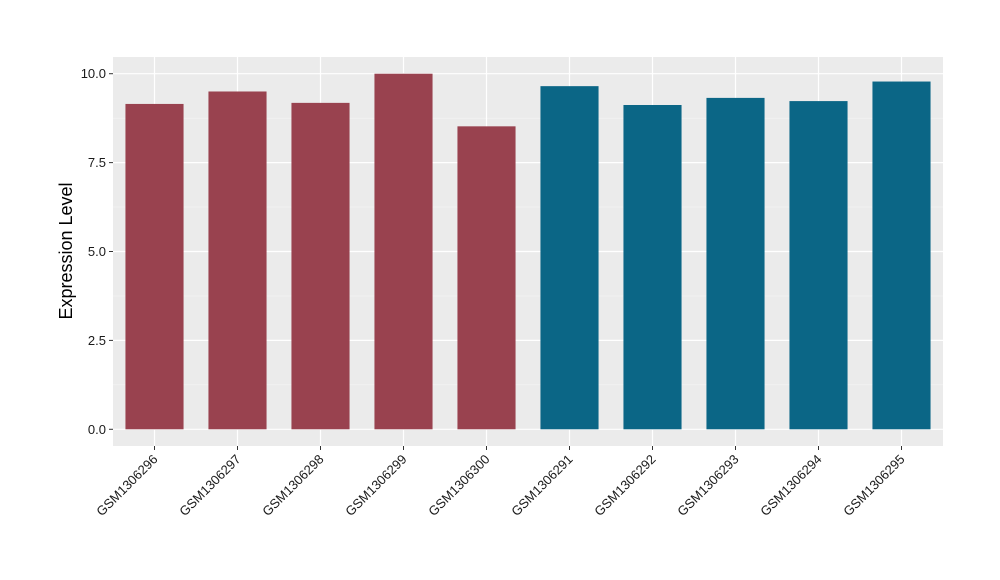 The height and width of the screenshot is (580, 1000). I want to click on bar-GSM1306292, so click(652, 267).